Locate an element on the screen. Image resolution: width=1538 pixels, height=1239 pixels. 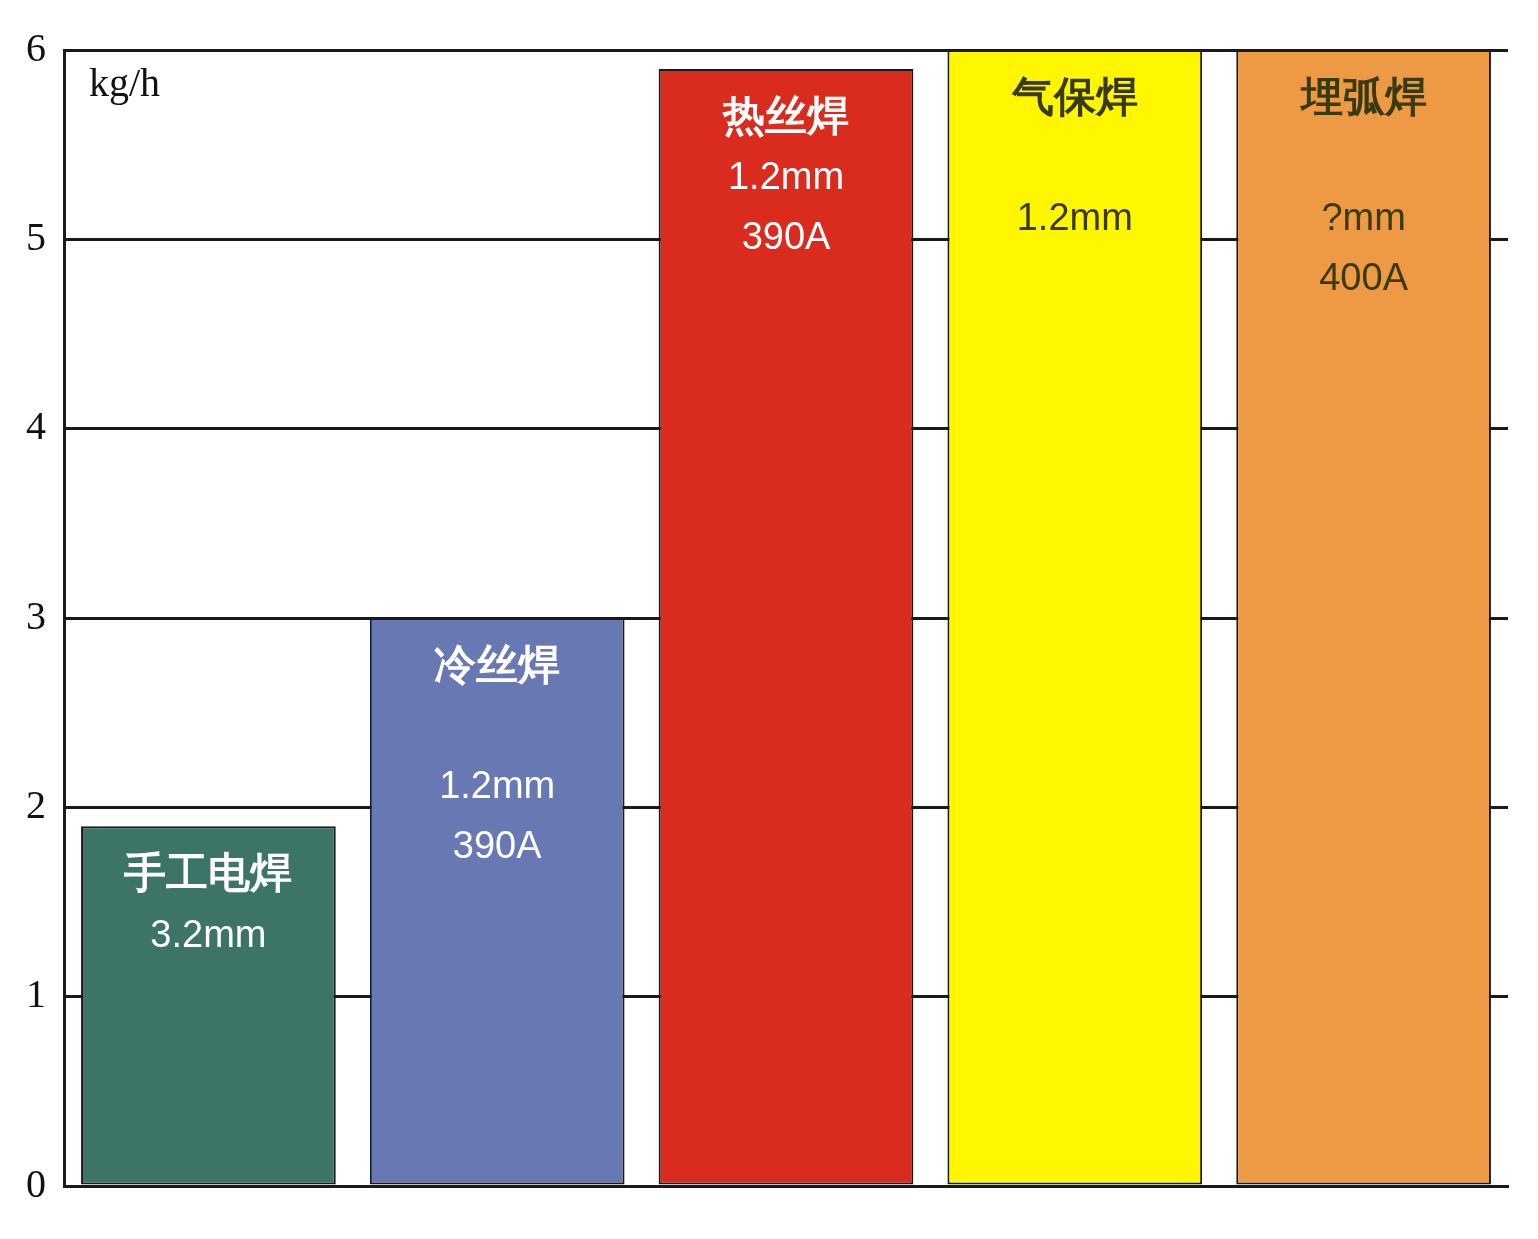
category-label: 埋弧焊 ?mm 400A is located at coordinates (1363, 185).